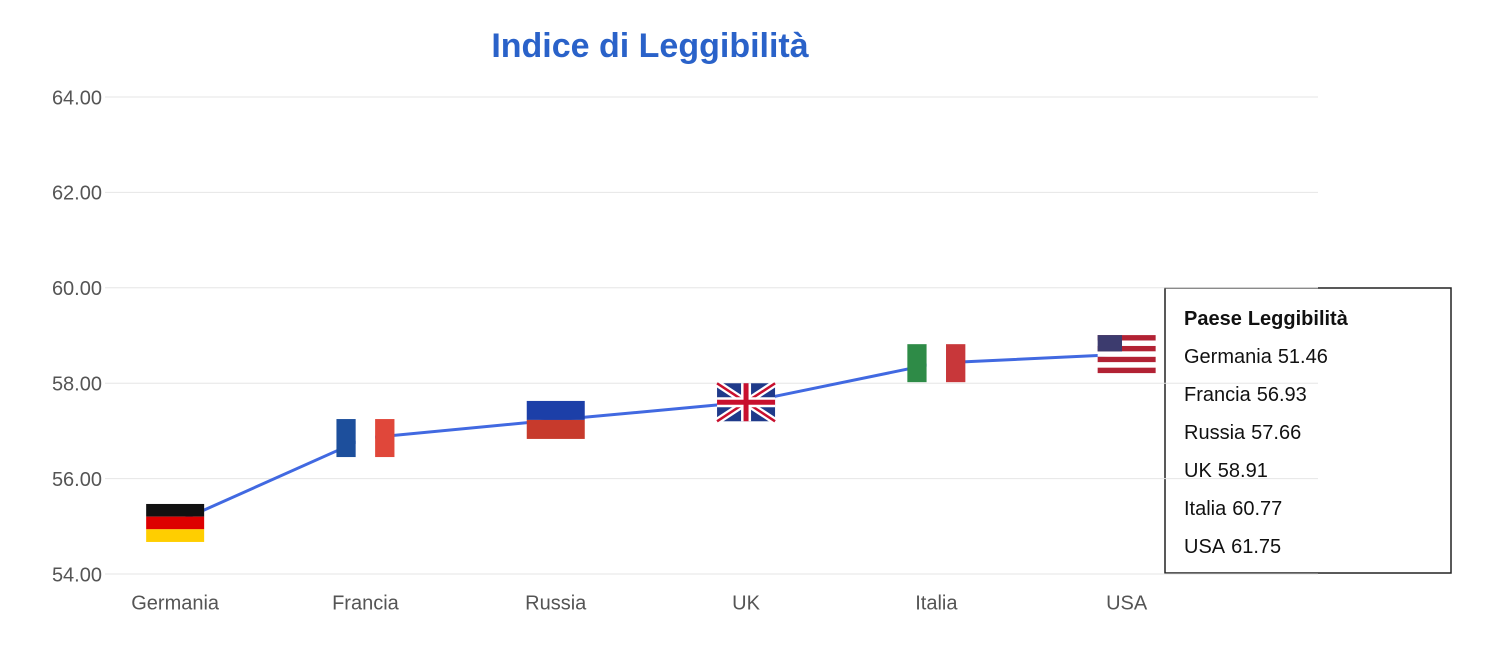  What do you see at coordinates (366, 603) in the screenshot?
I see `x-tick-label: Francia` at bounding box center [366, 603].